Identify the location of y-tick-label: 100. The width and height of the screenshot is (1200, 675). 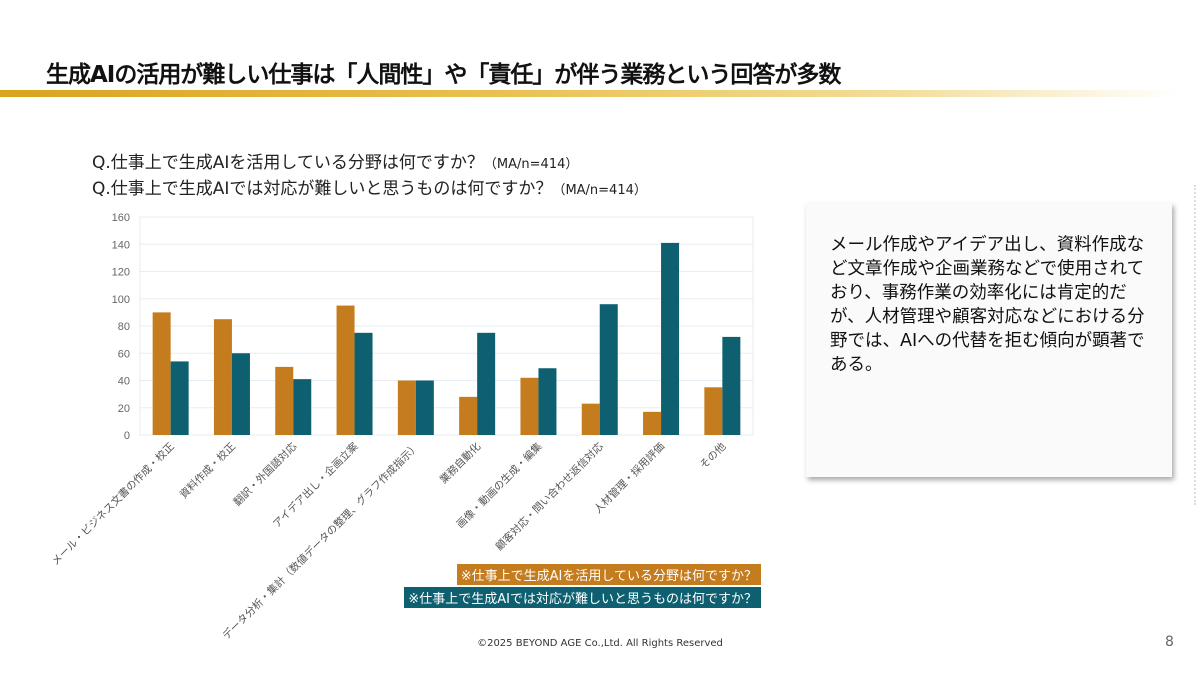
(121, 300).